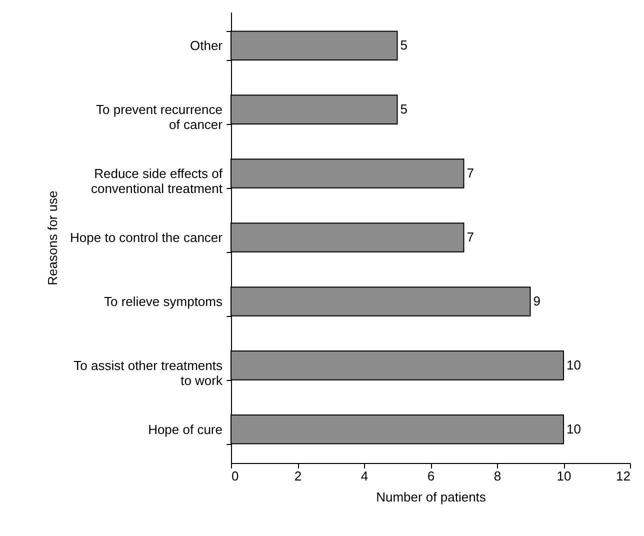  Describe the element at coordinates (163, 301) in the screenshot. I see `y-tick-label: To relieve symptoms` at that location.